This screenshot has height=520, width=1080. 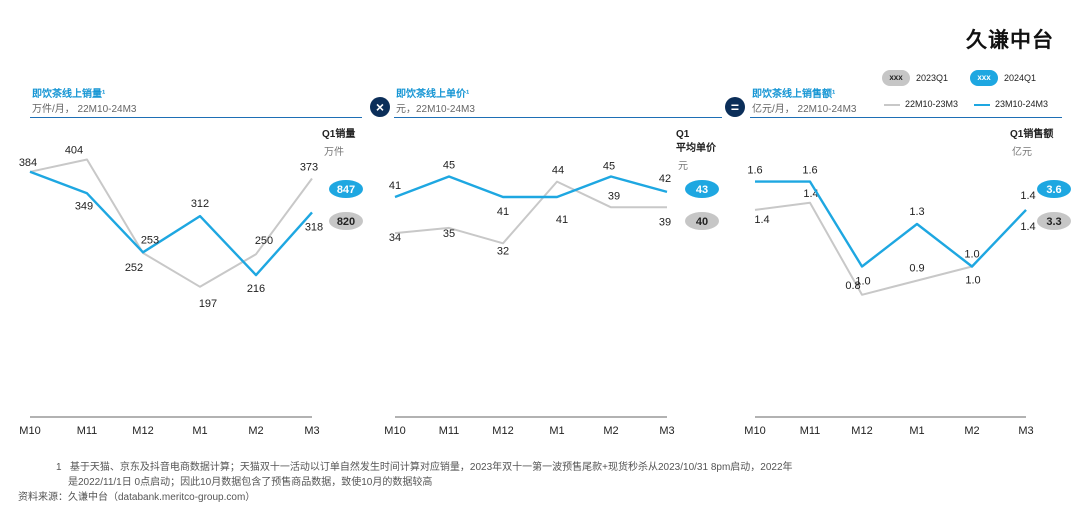 What do you see at coordinates (84, 206) in the screenshot?
I see `panel1-data-label: 349` at bounding box center [84, 206].